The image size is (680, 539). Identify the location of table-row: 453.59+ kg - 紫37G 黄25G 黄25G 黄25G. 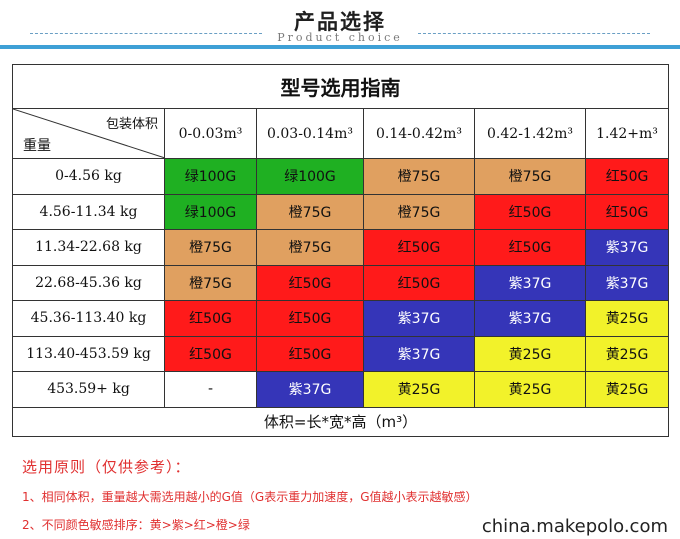
(341, 389).